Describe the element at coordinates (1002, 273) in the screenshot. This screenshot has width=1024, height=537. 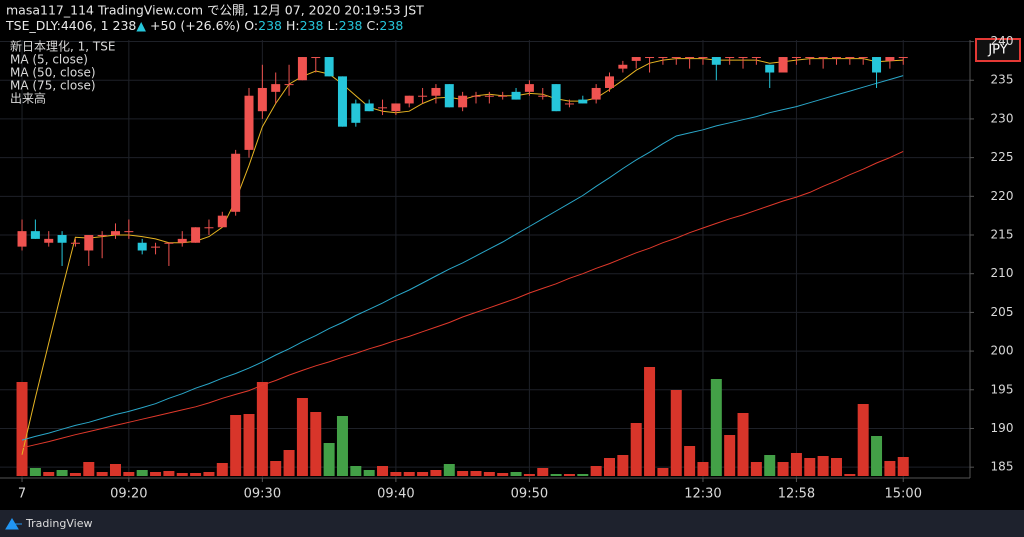
I see `y-tick-label: 210` at that location.